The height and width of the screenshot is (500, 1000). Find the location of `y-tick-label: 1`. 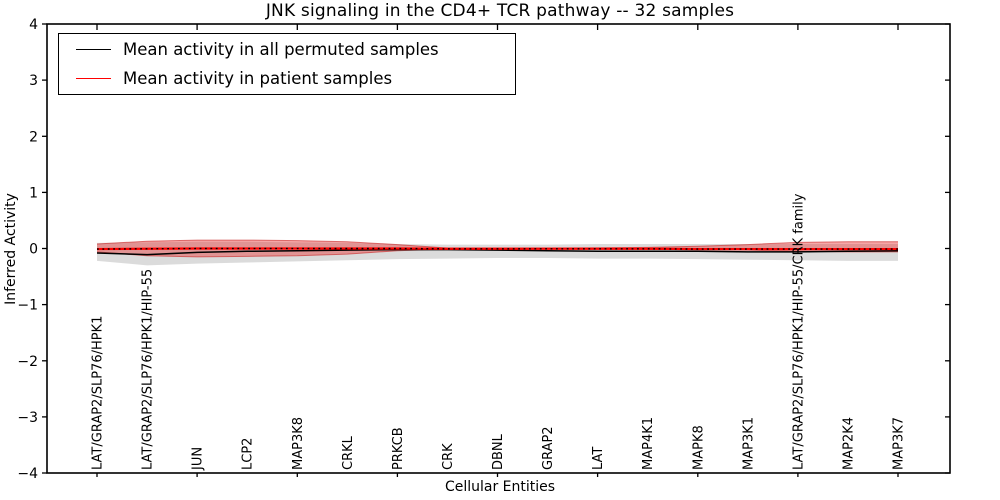

y-tick-label: 1 is located at coordinates (33, 193).